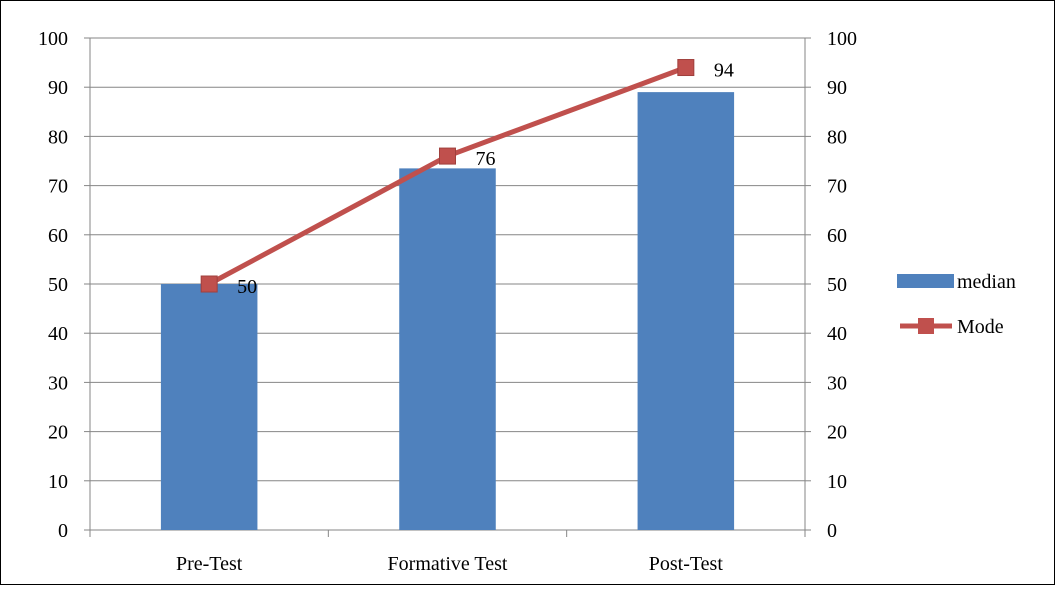  What do you see at coordinates (63, 531) in the screenshot?
I see `y-tick-label: 0` at bounding box center [63, 531].